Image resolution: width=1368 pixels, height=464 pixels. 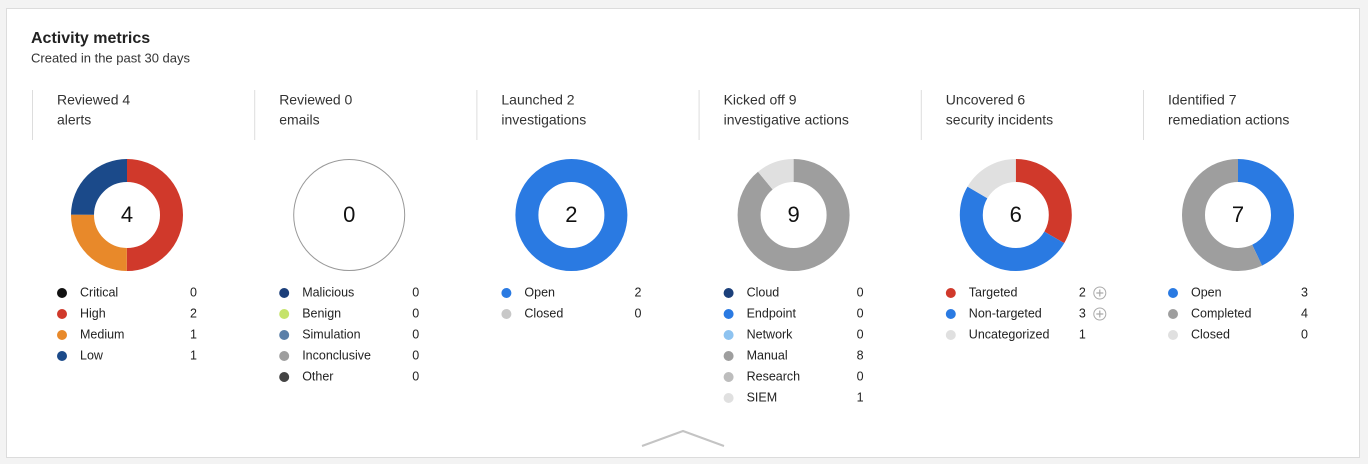 I want to click on legend-label: Research, so click(x=774, y=376).